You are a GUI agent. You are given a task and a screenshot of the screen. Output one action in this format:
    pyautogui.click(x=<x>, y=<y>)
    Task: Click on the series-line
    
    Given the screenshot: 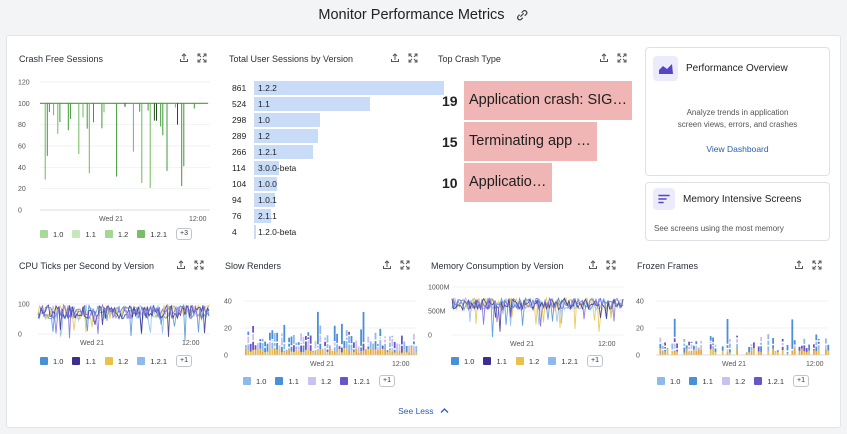 What is the action you would take?
    pyautogui.click(x=537, y=311)
    